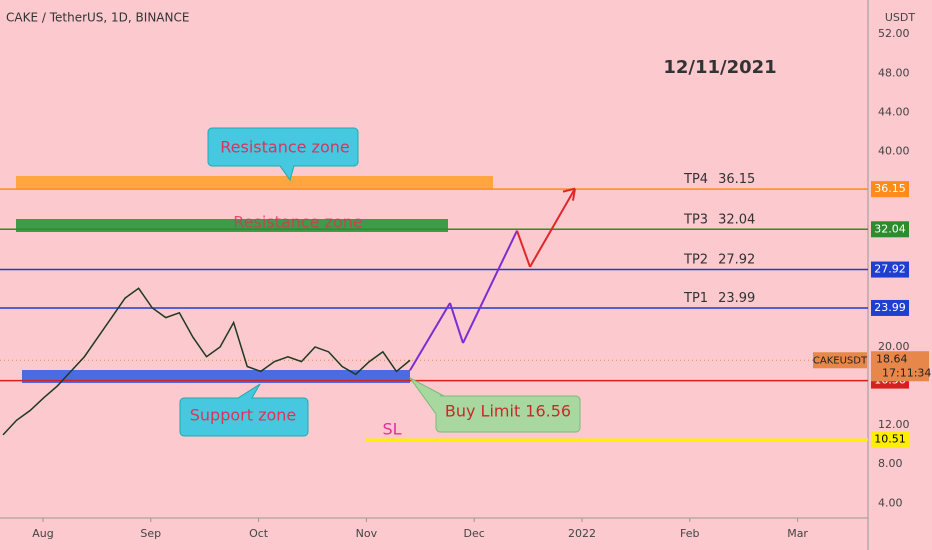 This screenshot has width=932, height=550. What do you see at coordinates (391, 429) in the screenshot?
I see `annotation: SL` at bounding box center [391, 429].